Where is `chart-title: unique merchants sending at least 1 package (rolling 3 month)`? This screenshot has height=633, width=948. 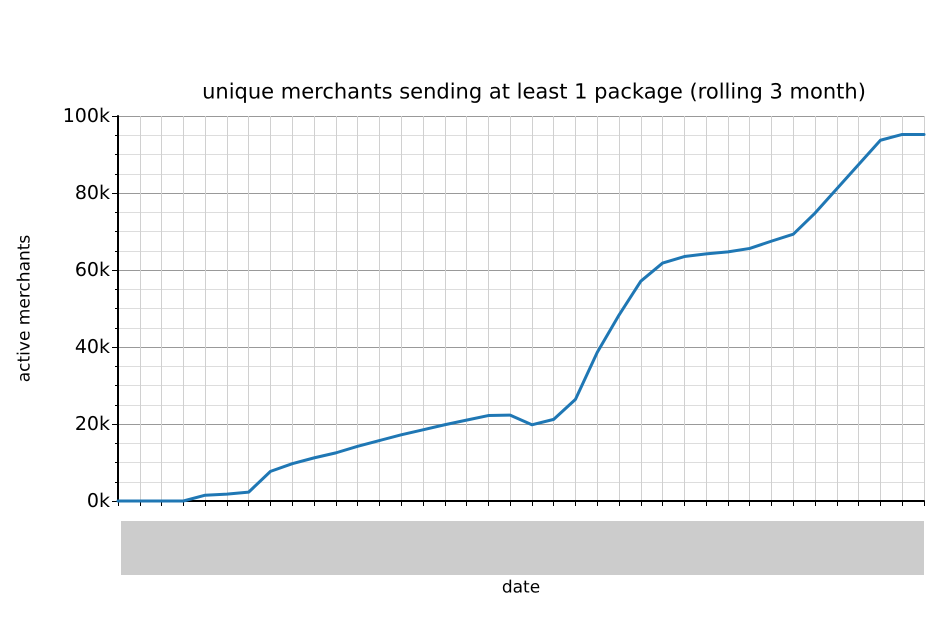 chart-title: unique merchants sending at least 1 package (rolling 3 month) is located at coordinates (534, 92).